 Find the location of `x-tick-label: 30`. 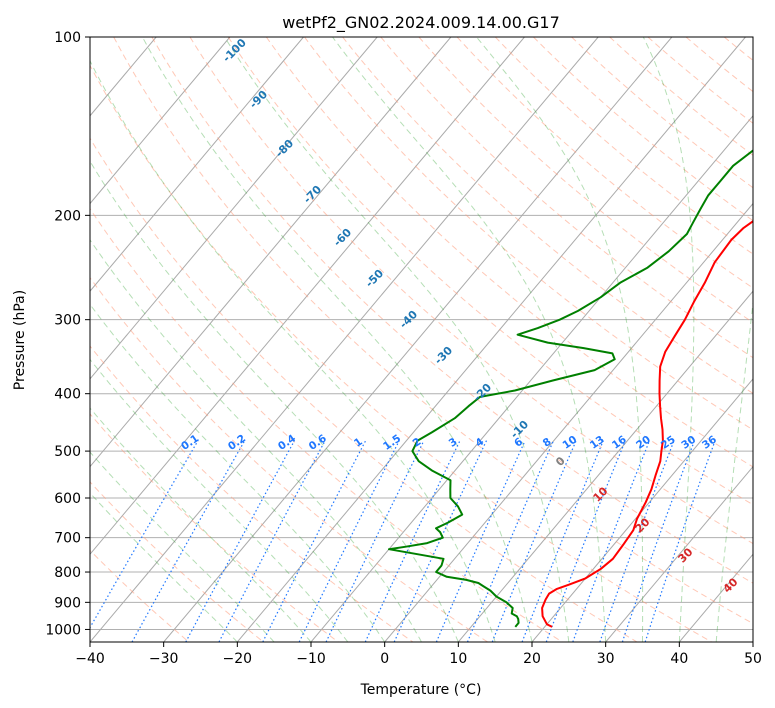

x-tick-label: 30 is located at coordinates (606, 659).